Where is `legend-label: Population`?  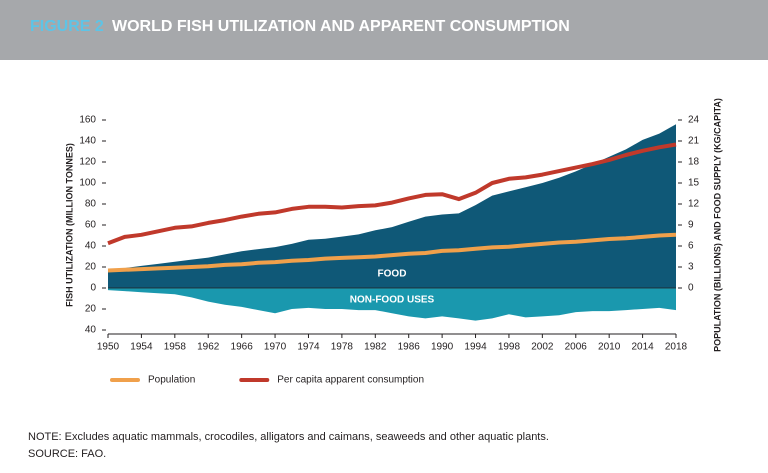 legend-label: Population is located at coordinates (171, 380).